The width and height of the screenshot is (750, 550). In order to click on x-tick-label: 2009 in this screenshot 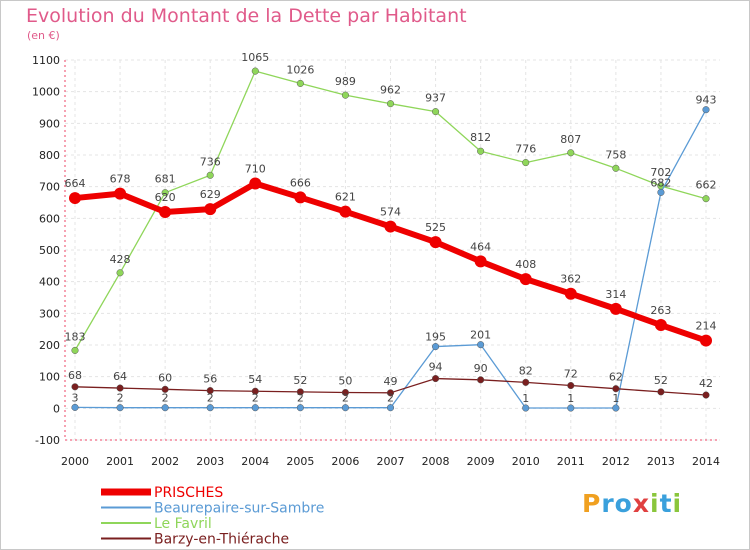, I will do `click(481, 461)`.